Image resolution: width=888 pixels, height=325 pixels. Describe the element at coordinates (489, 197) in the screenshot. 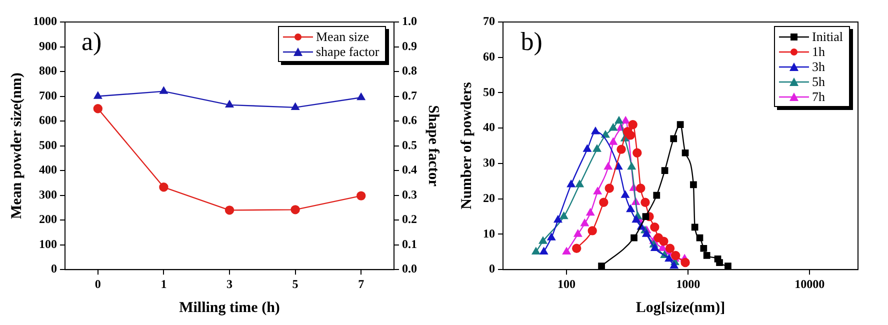

I see `y-tick-label: 20` at that location.